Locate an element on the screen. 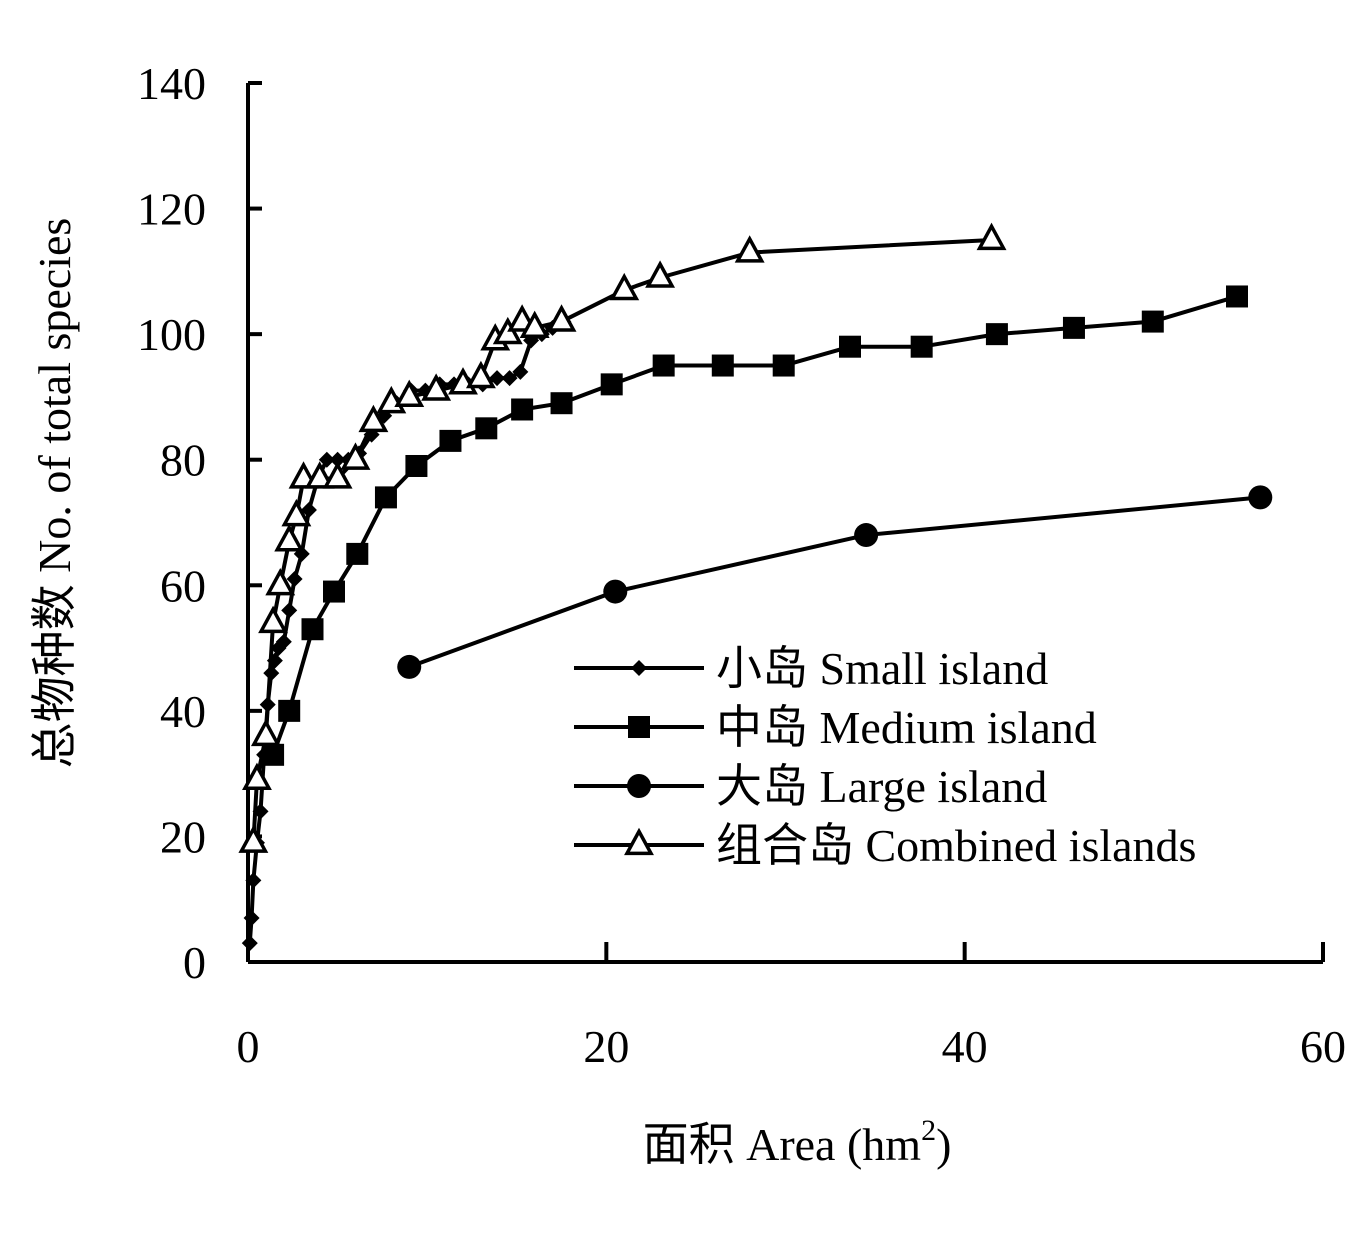  legend-item: 大岛 Large island is located at coordinates (810, 786).